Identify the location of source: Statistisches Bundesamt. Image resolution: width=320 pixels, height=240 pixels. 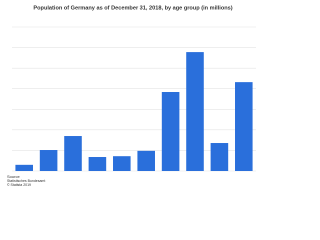
(26, 181).